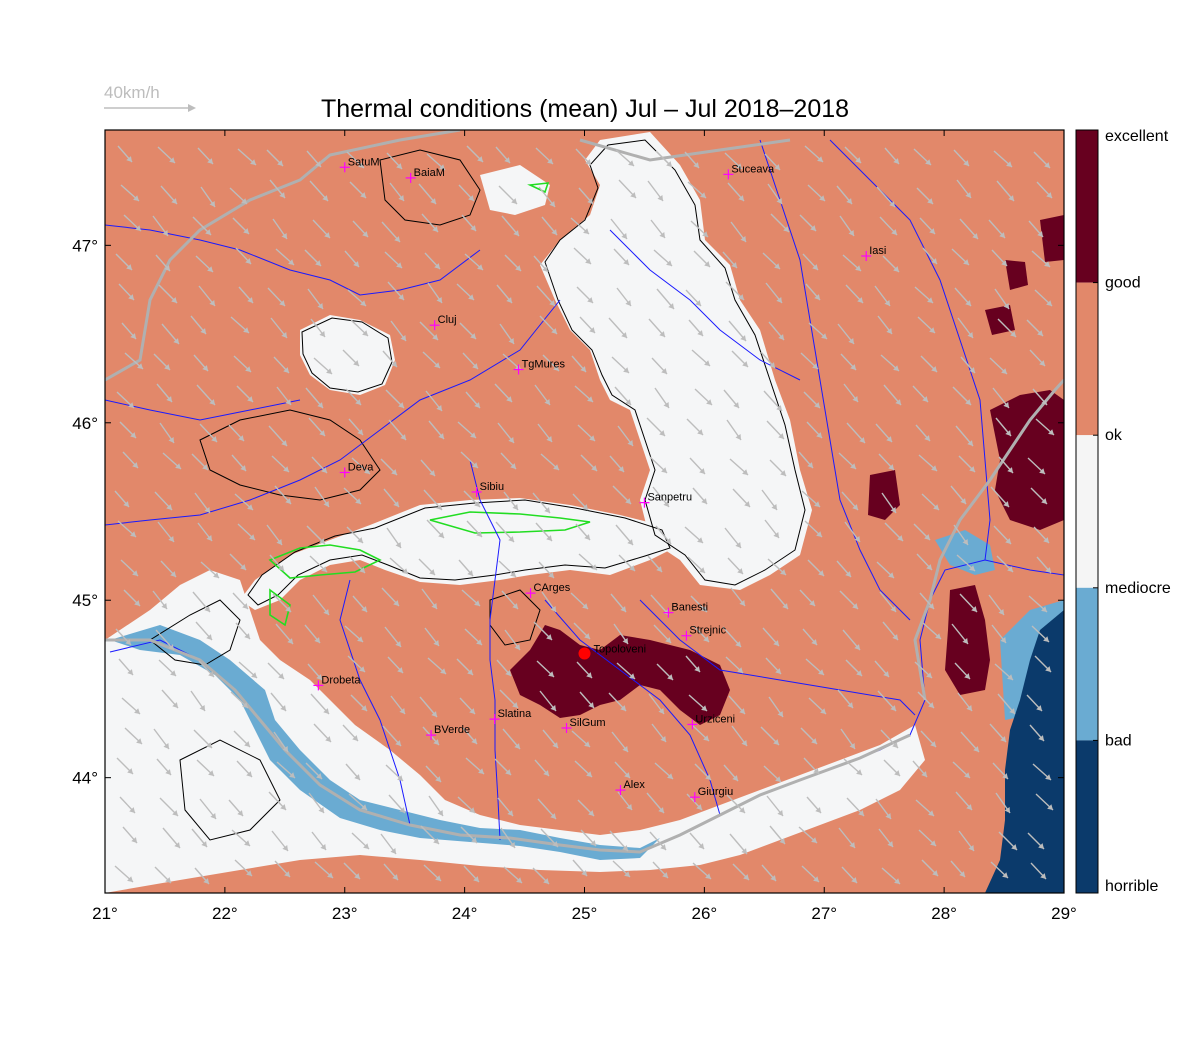 This screenshot has height=1050, width=1200. What do you see at coordinates (583, 725) in the screenshot?
I see `city-silgum: SilGum` at bounding box center [583, 725].